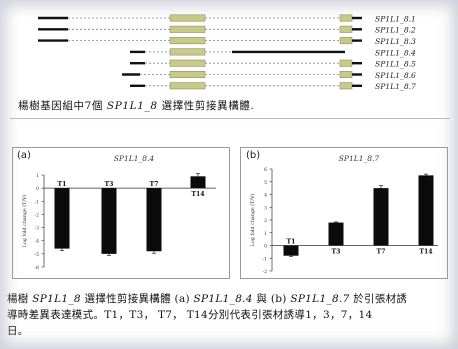  What do you see at coordinates (395, 64) in the screenshot?
I see `isoform-label: SP1L1_8.5` at bounding box center [395, 64].